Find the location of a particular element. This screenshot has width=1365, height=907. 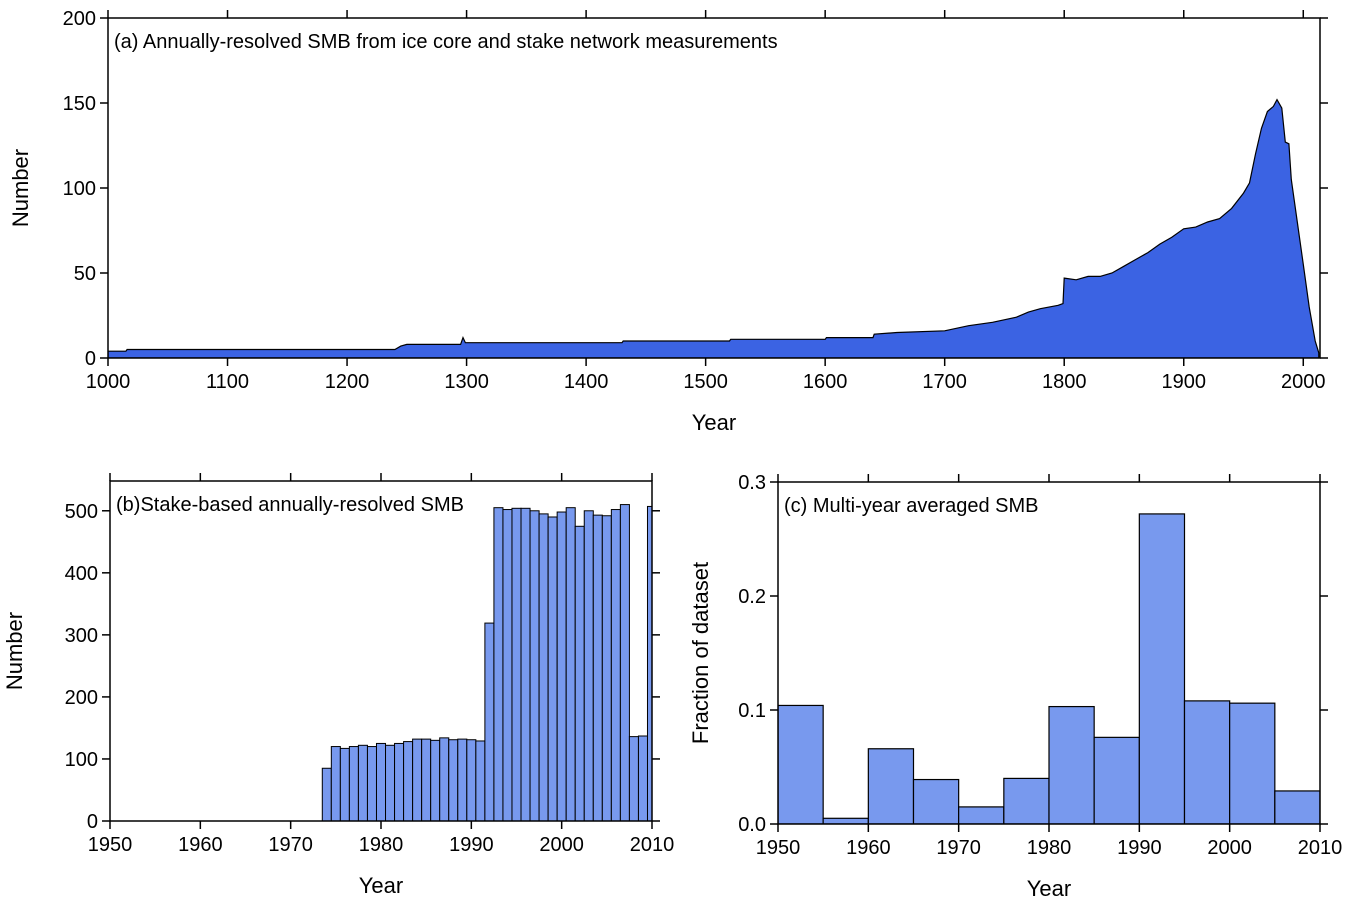

y-tick-label: 400 is located at coordinates (81, 574).